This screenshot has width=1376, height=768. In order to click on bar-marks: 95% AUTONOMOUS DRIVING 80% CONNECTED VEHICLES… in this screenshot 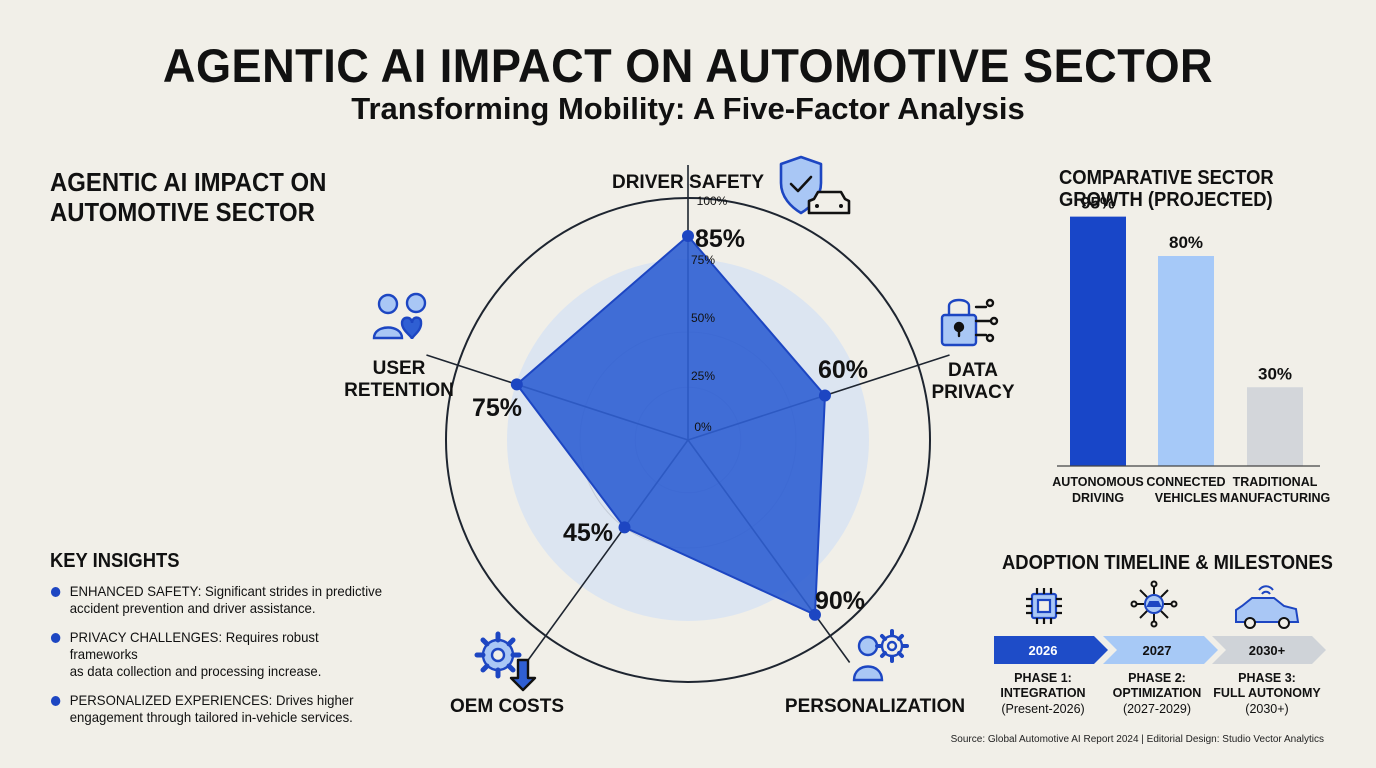, I will do `click(1191, 349)`.